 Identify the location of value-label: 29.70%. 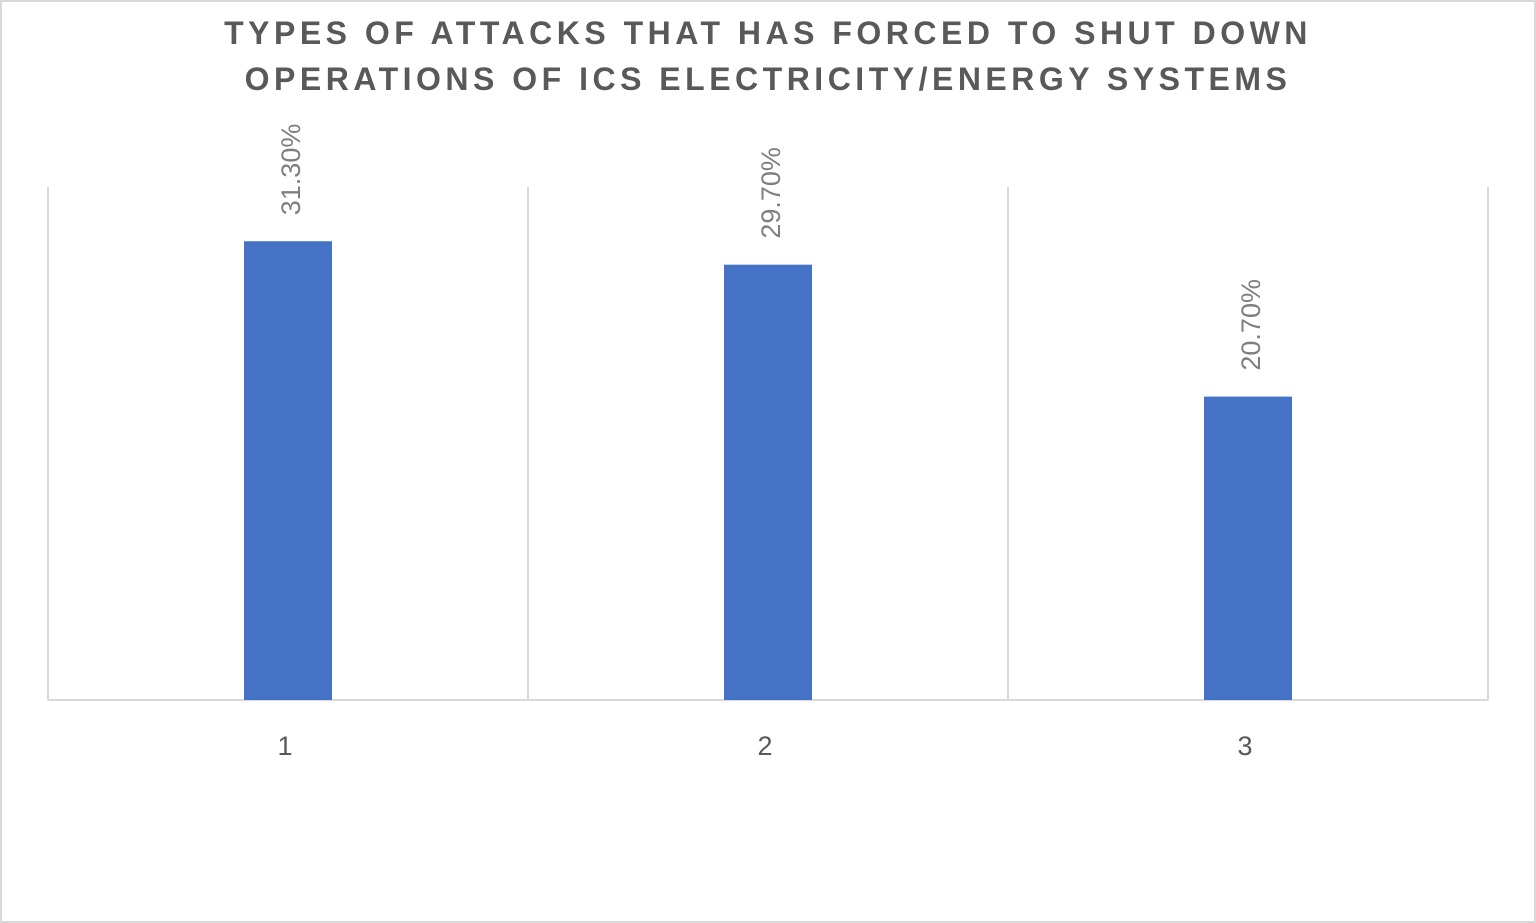
(771, 193).